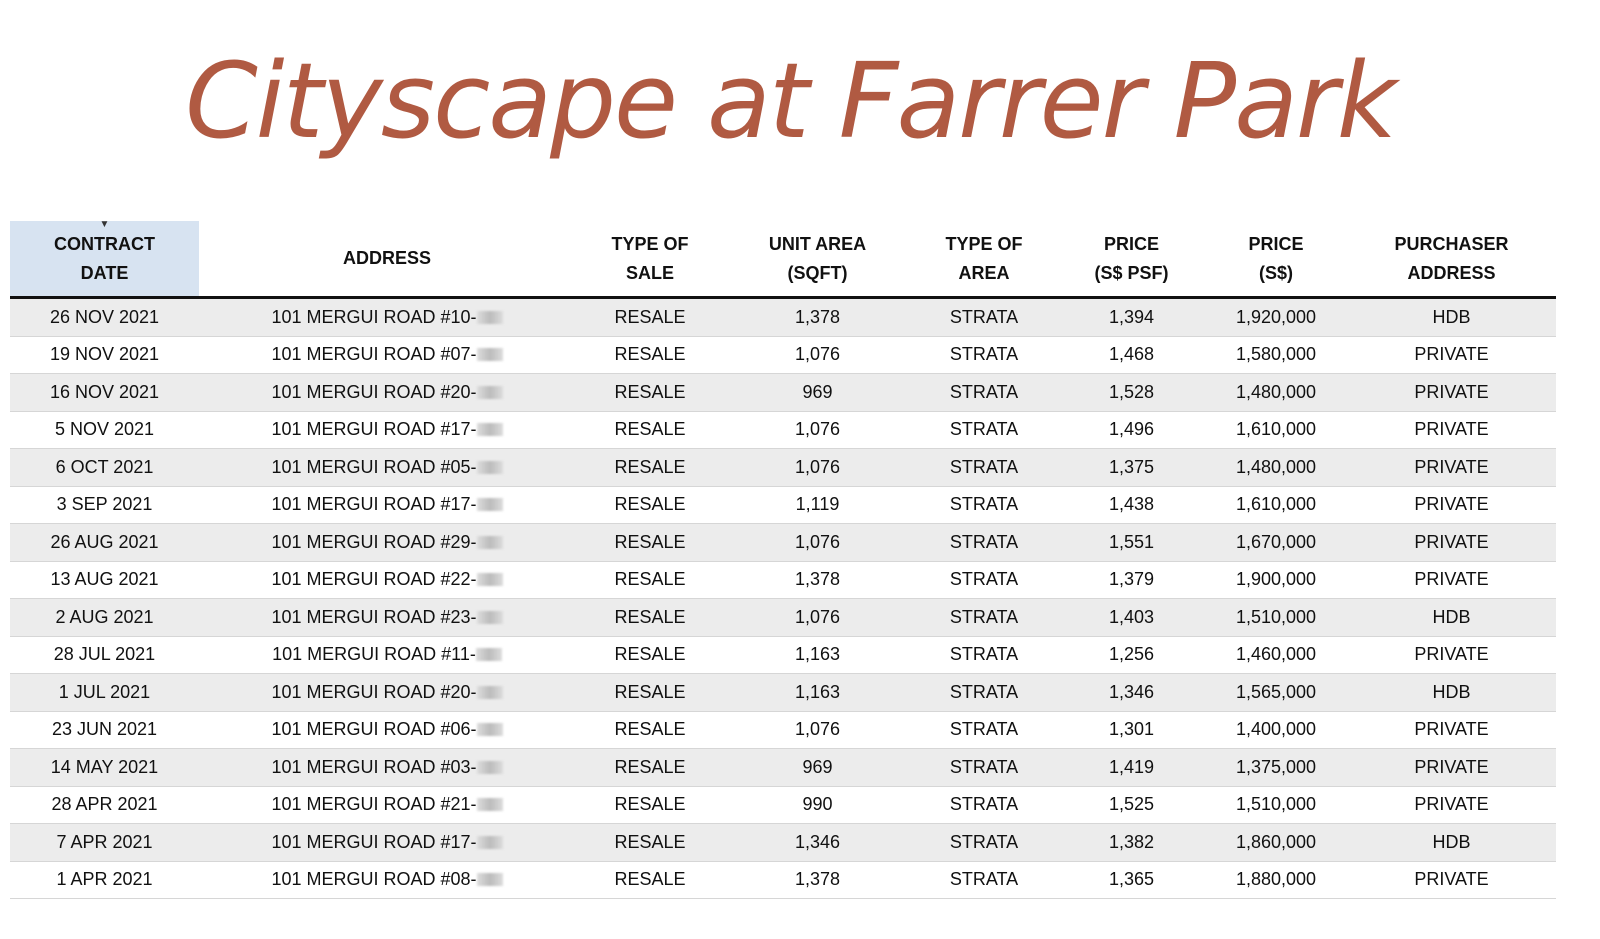 This screenshot has width=1600, height=939. Describe the element at coordinates (817, 655) in the screenshot. I see `cell-unit-area: 1,163` at that location.